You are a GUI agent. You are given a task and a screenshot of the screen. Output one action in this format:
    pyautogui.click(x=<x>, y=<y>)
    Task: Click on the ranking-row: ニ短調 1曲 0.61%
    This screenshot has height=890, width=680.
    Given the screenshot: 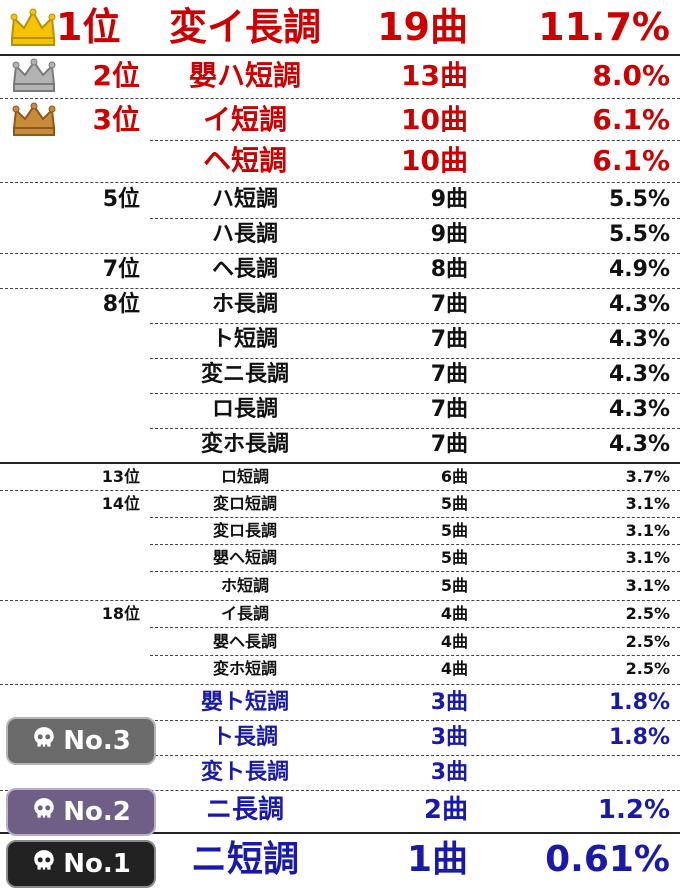 What is the action you would take?
    pyautogui.click(x=340, y=861)
    